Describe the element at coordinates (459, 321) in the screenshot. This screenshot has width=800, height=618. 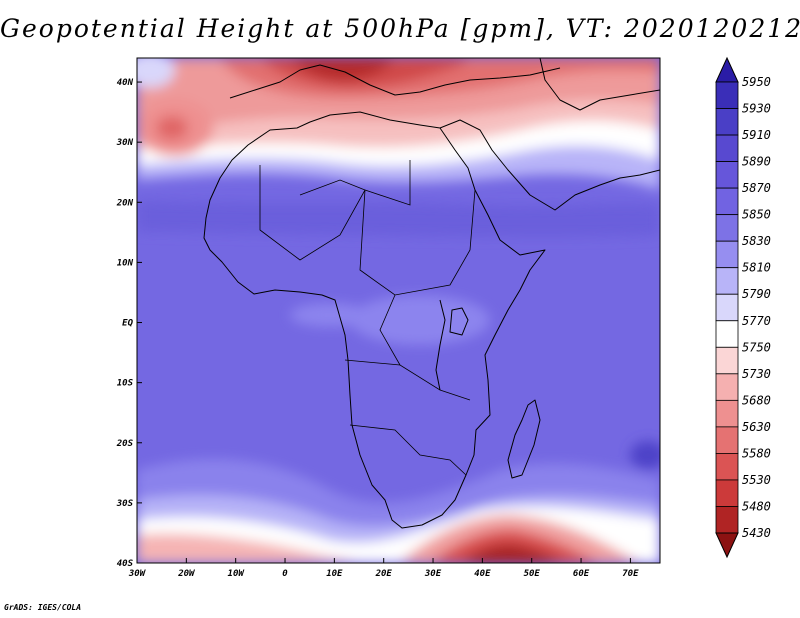
I see `lake-victoria` at that location.